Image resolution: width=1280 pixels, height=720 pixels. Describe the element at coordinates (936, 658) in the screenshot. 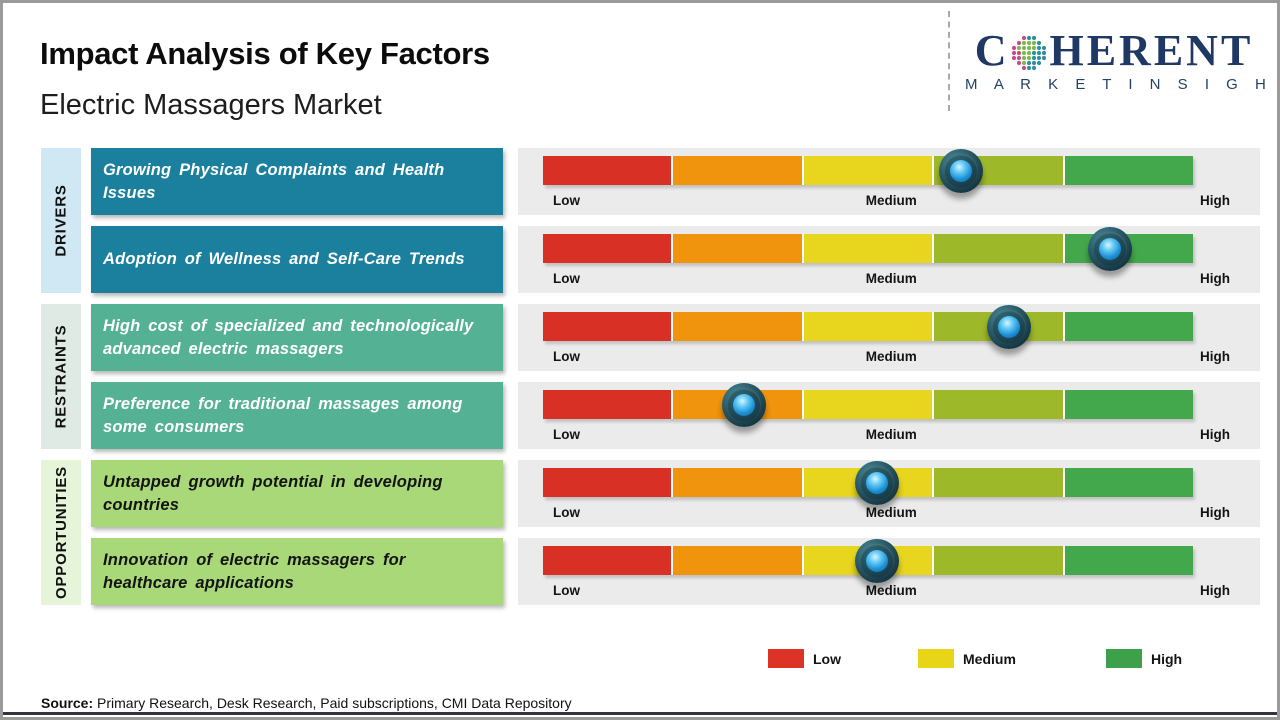

I see `legend-swatch-medium` at that location.